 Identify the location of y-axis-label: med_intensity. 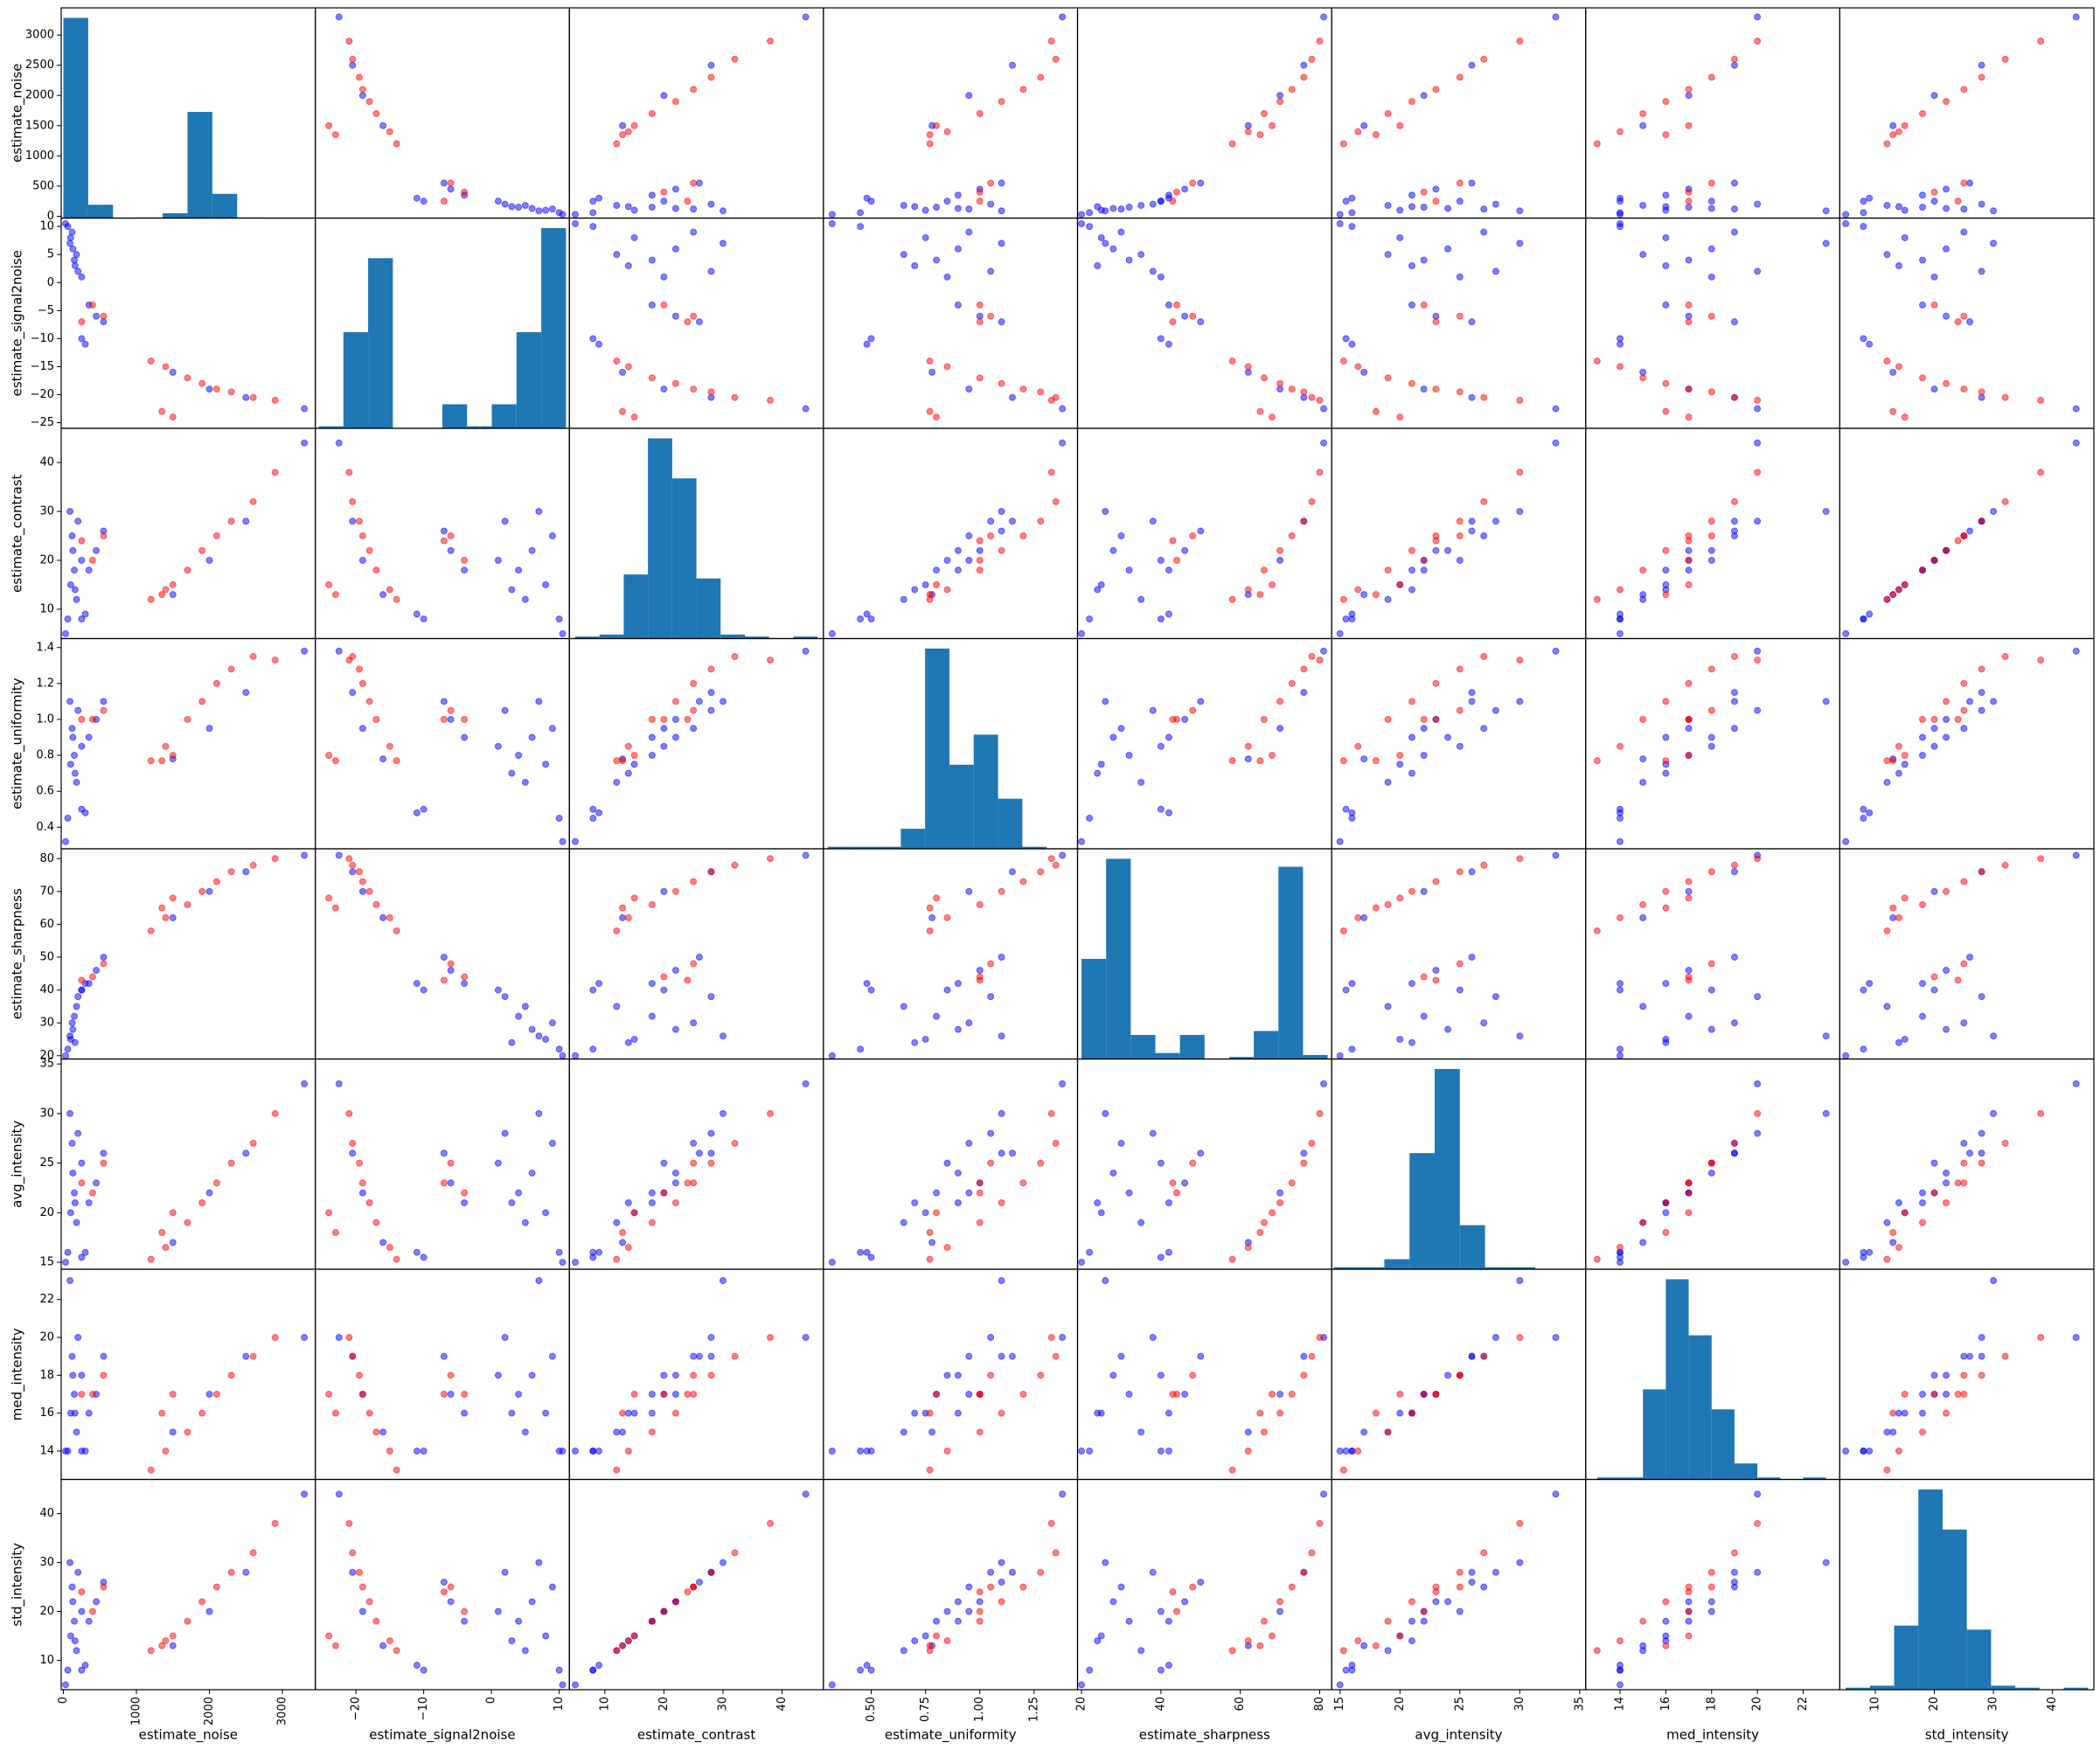
(18, 1374).